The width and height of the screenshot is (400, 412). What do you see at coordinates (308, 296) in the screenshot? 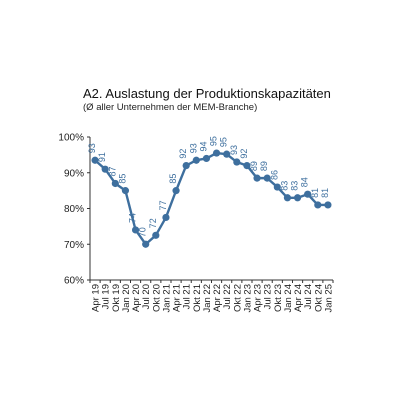
I see `x-tick-label: Jul 24` at bounding box center [308, 296].